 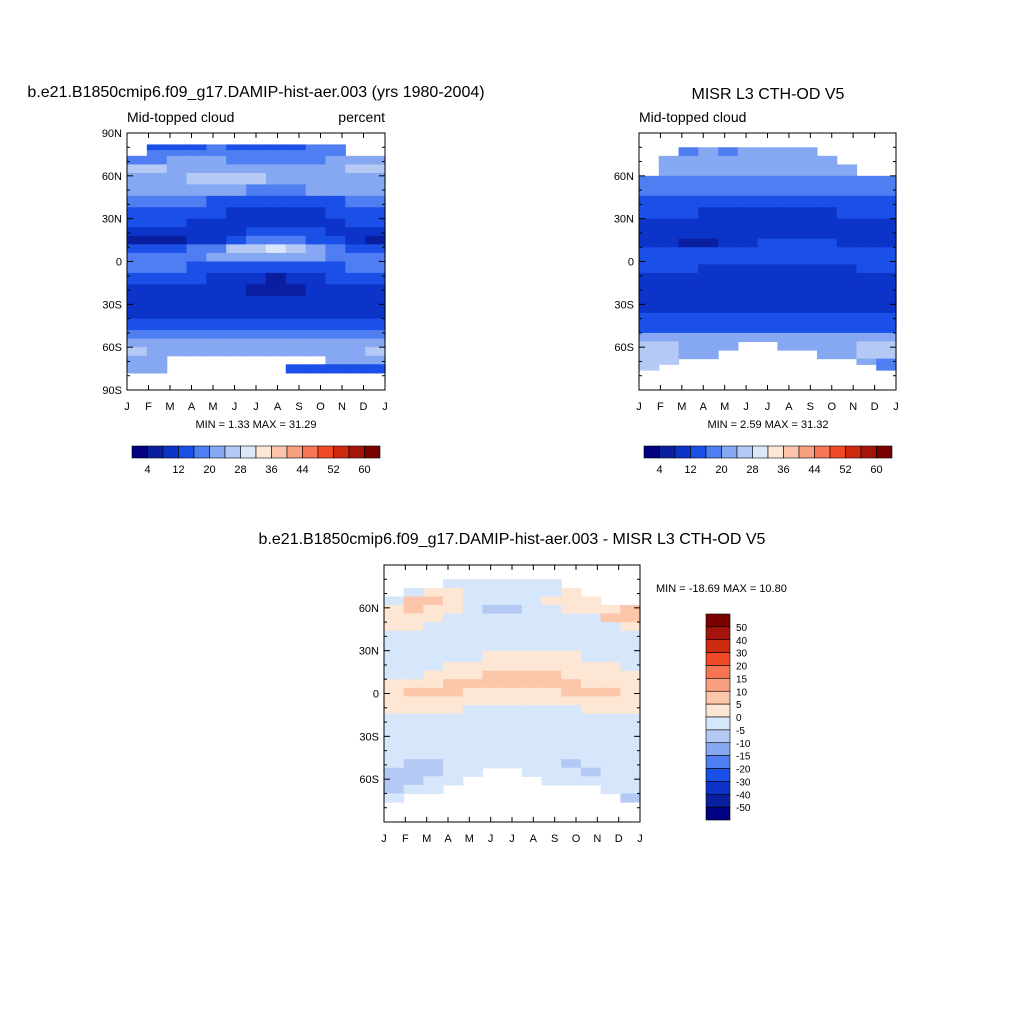 What do you see at coordinates (721, 470) in the screenshot?
I see `colorbar-label: 20` at bounding box center [721, 470].